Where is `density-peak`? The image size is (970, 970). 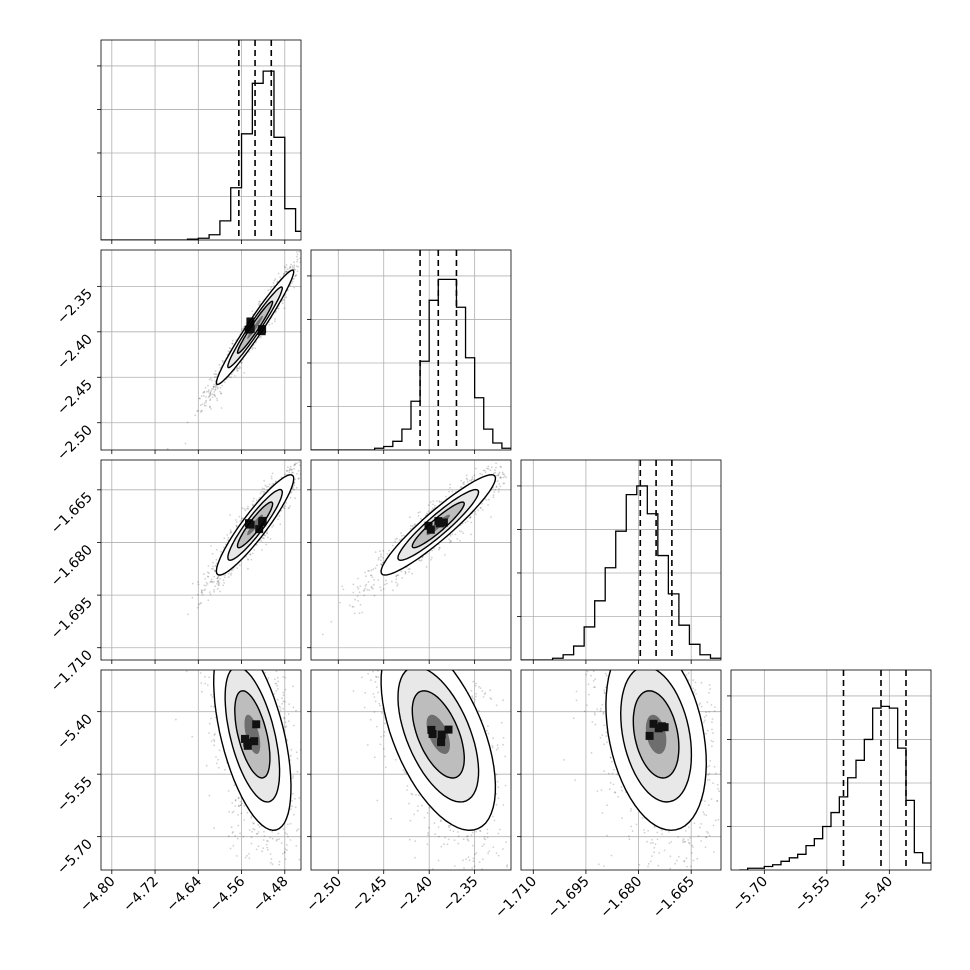
density-peak is located at coordinates (430, 529).